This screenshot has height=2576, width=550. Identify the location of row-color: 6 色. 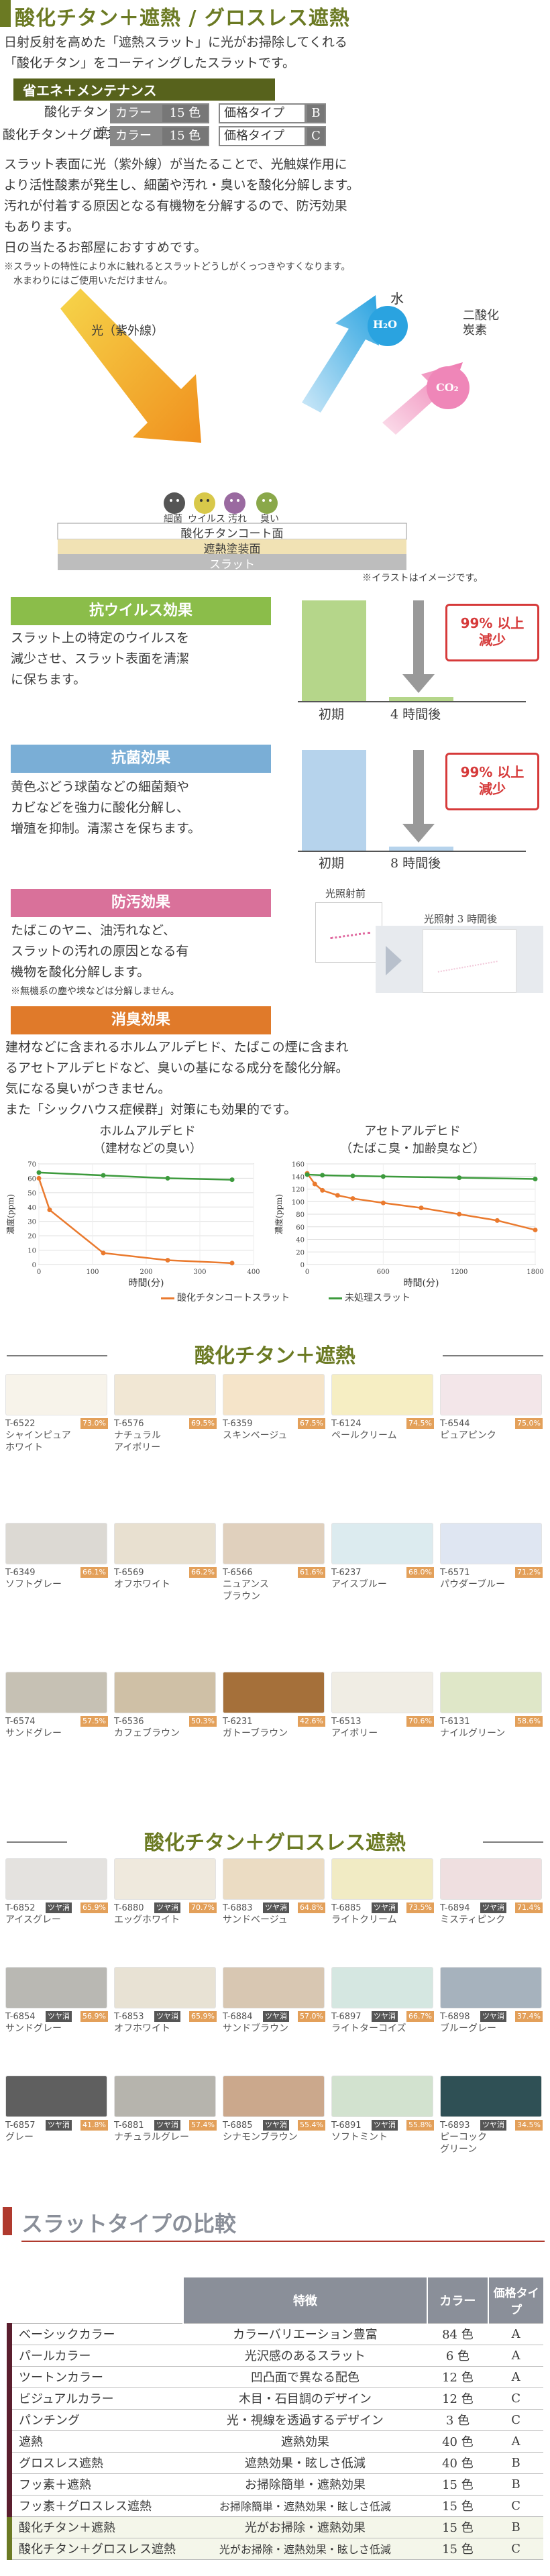
(458, 2356).